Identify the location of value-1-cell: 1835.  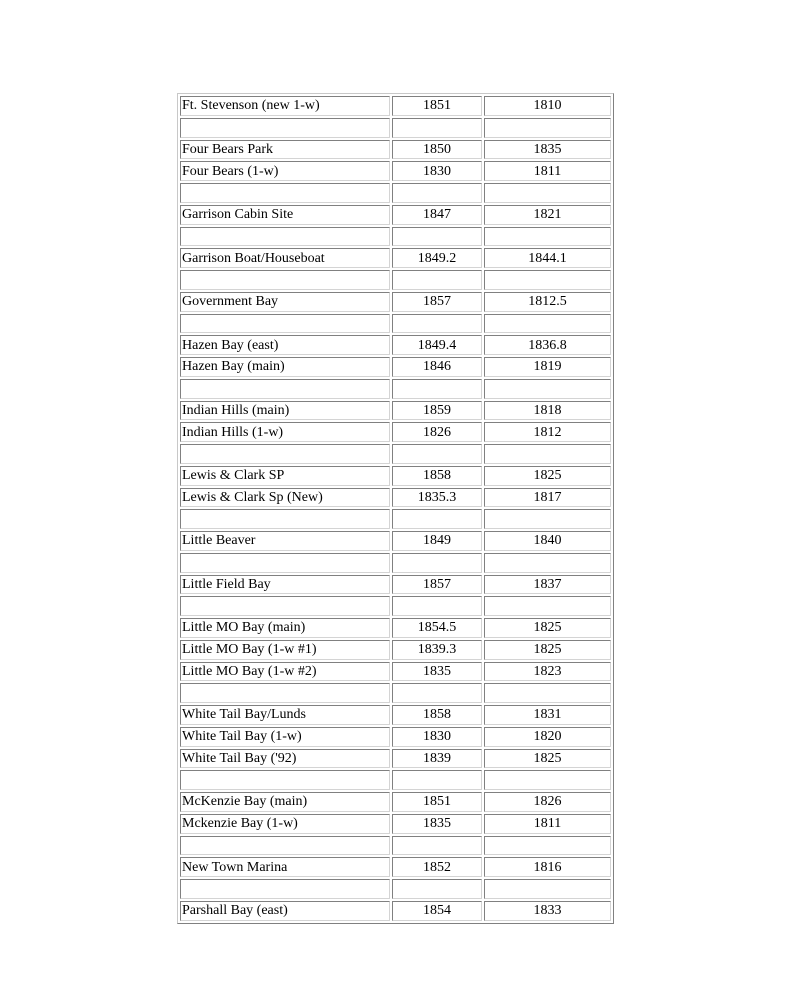
(437, 823).